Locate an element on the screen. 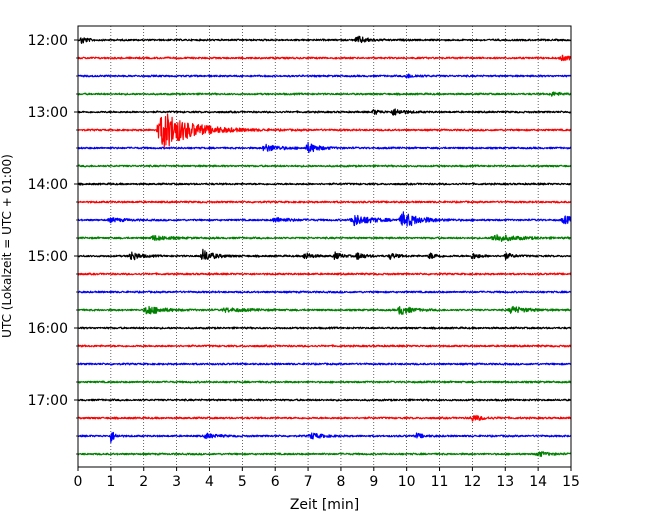 The image size is (650, 520). y-tick-label-2: 14:00 is located at coordinates (48, 185).